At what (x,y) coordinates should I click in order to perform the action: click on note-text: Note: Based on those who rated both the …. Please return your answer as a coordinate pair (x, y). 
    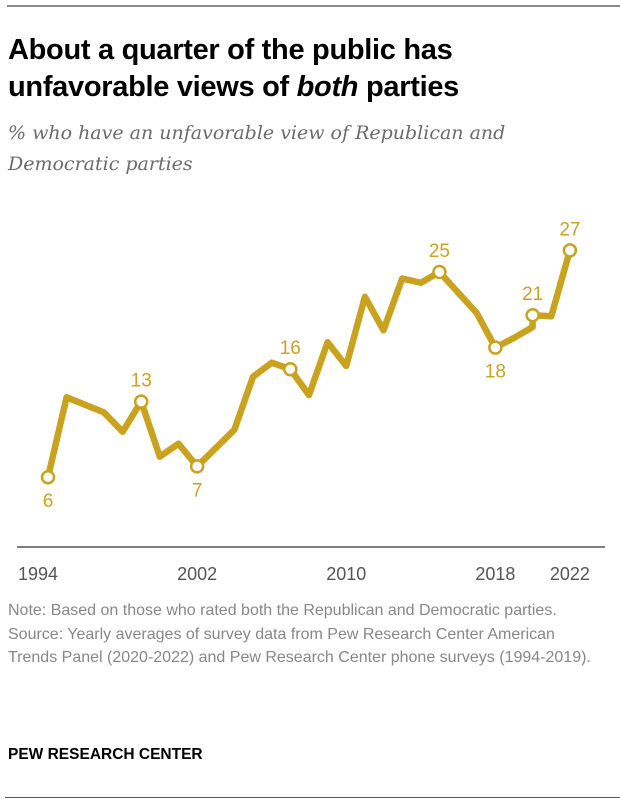
    Looking at the image, I should click on (282, 610).